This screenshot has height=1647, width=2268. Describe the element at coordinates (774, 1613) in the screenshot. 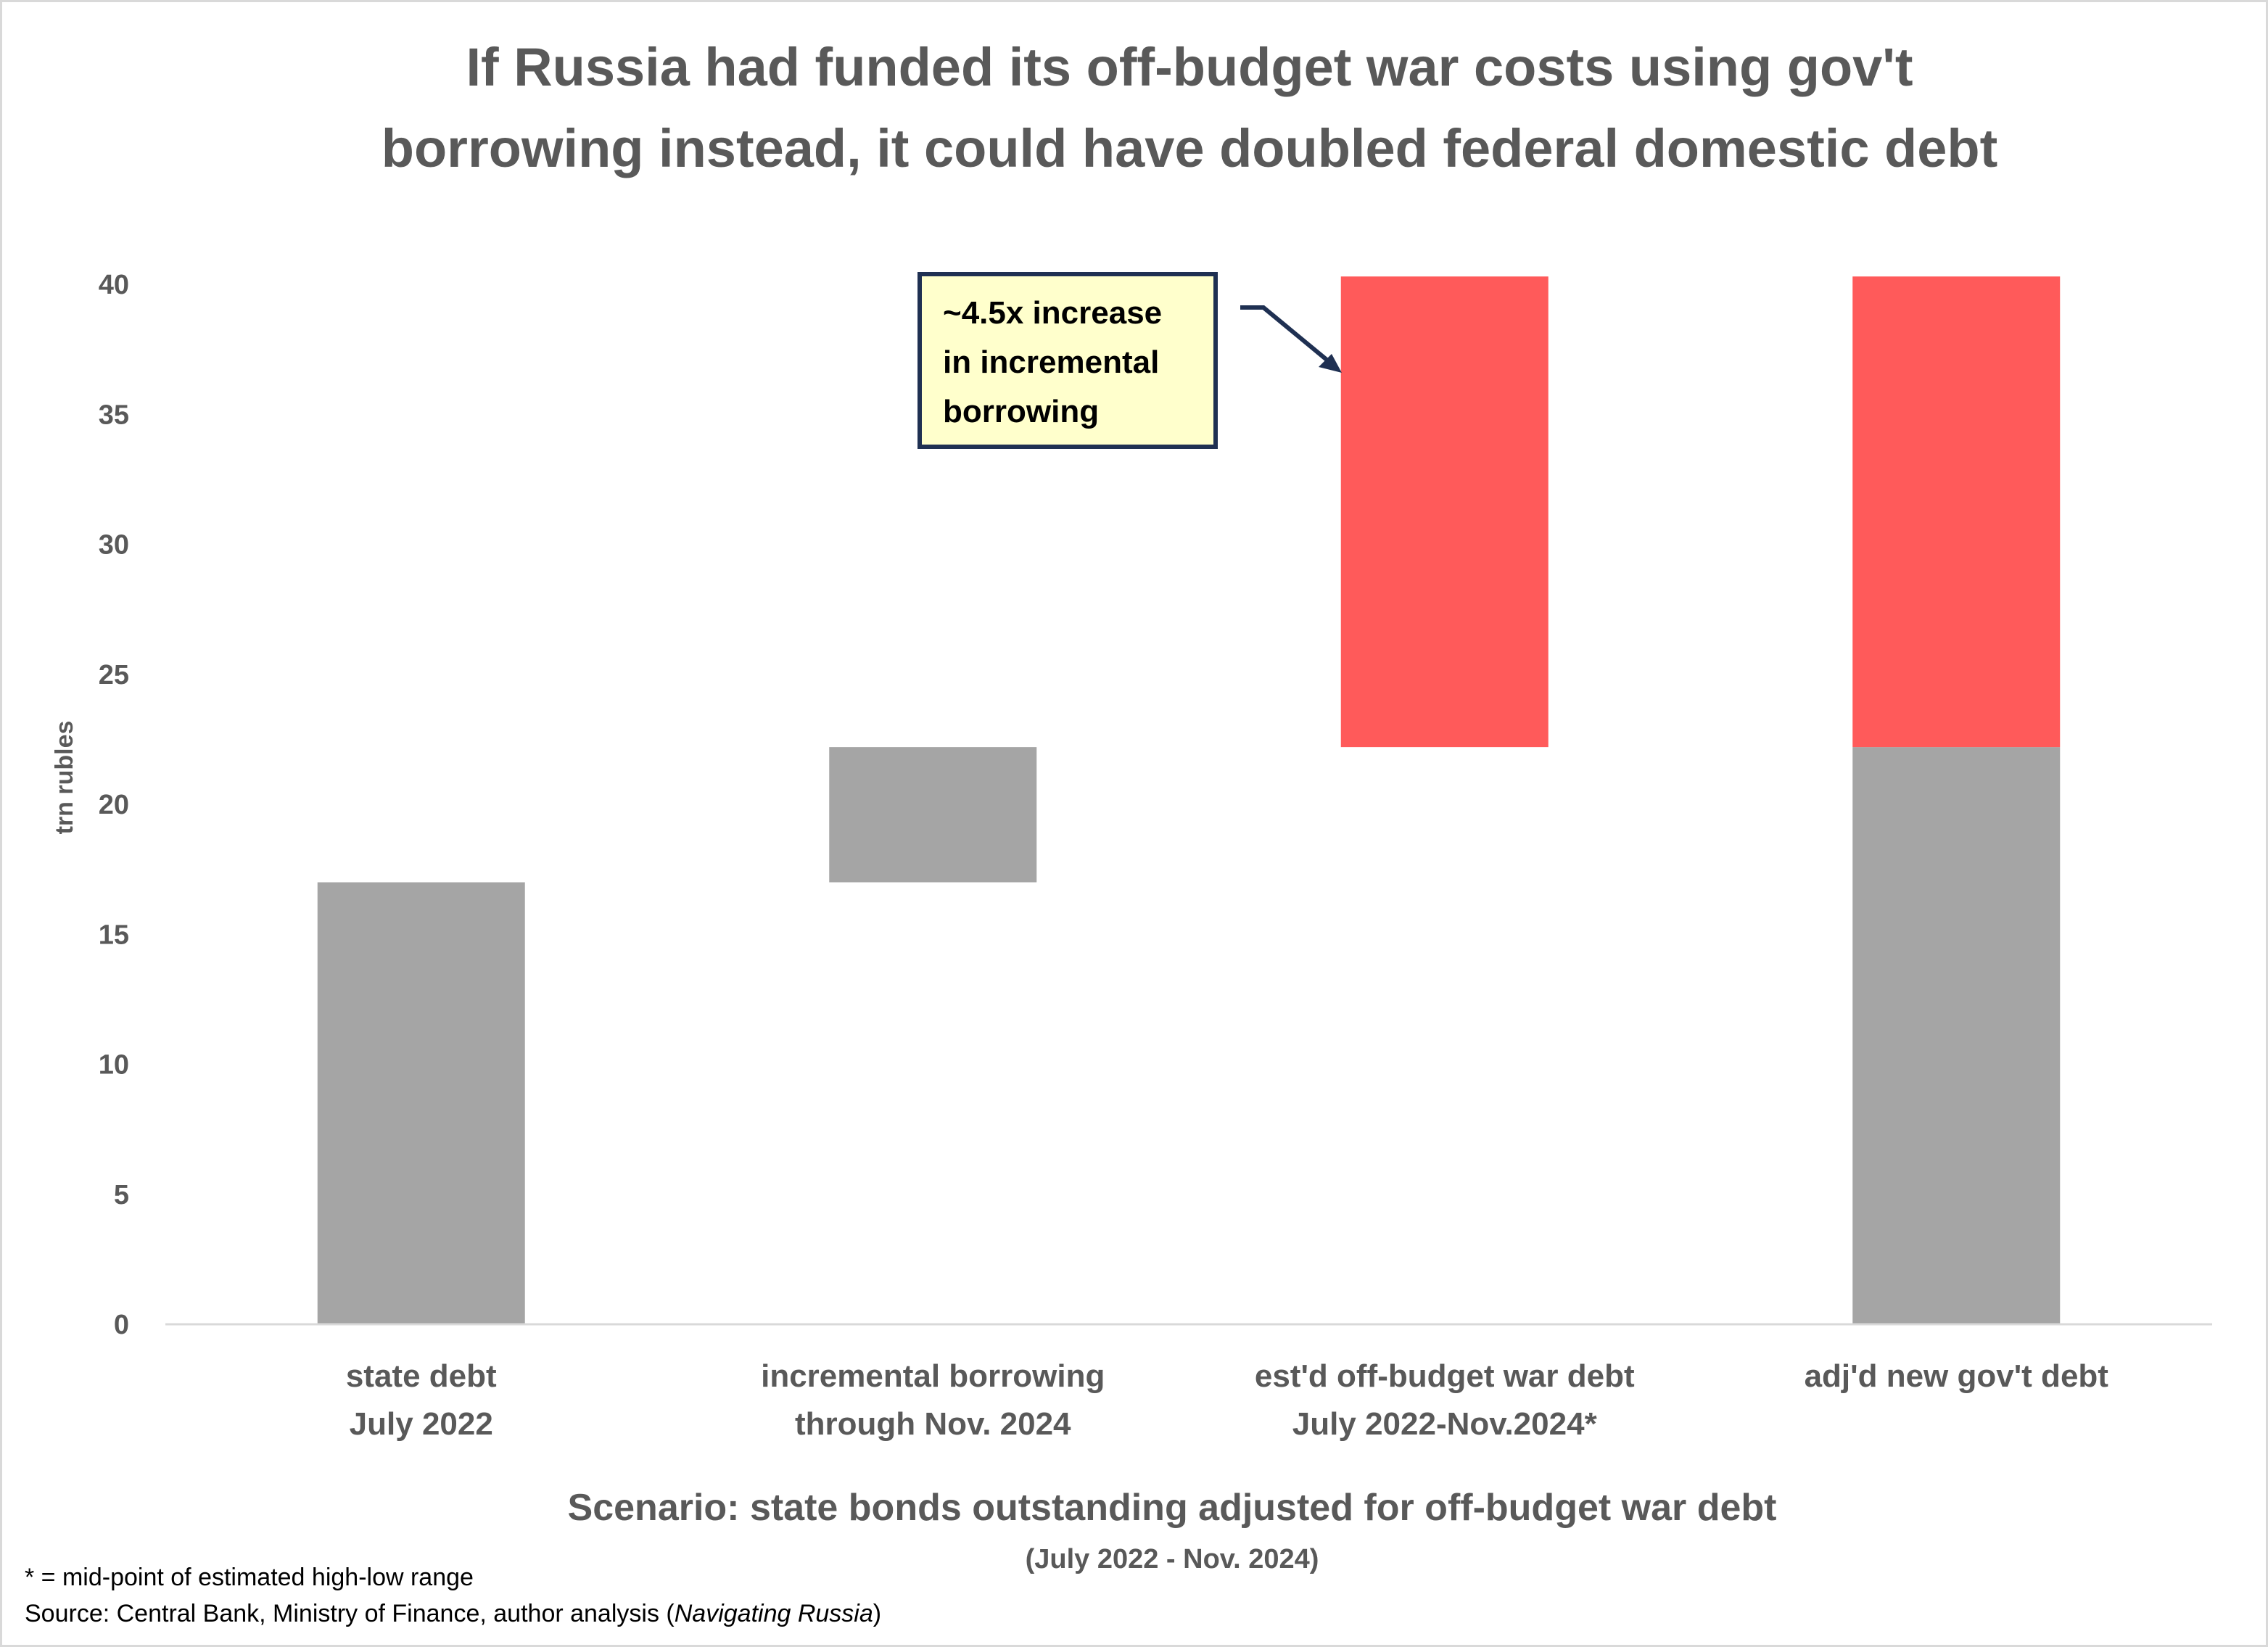

I see `source-italic: Navigating Russia` at that location.